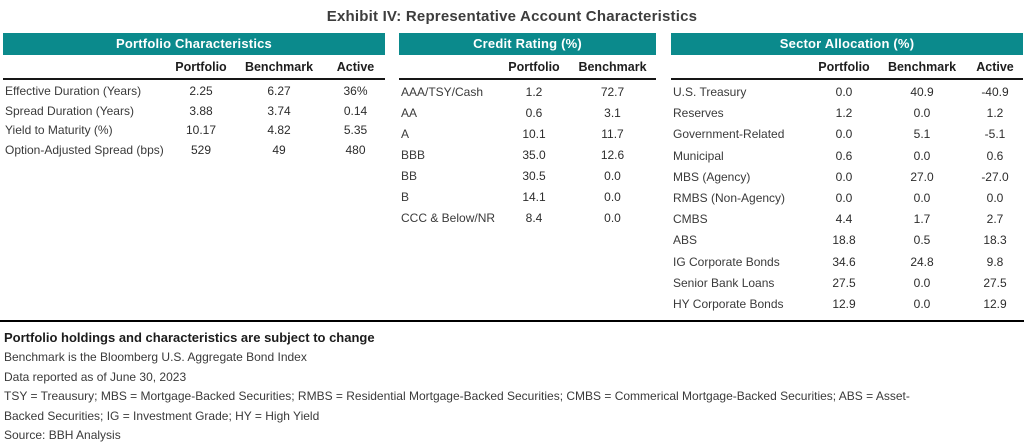 This screenshot has height=445, width=1024. What do you see at coordinates (534, 155) in the screenshot?
I see `cell-value: 35.0` at bounding box center [534, 155].